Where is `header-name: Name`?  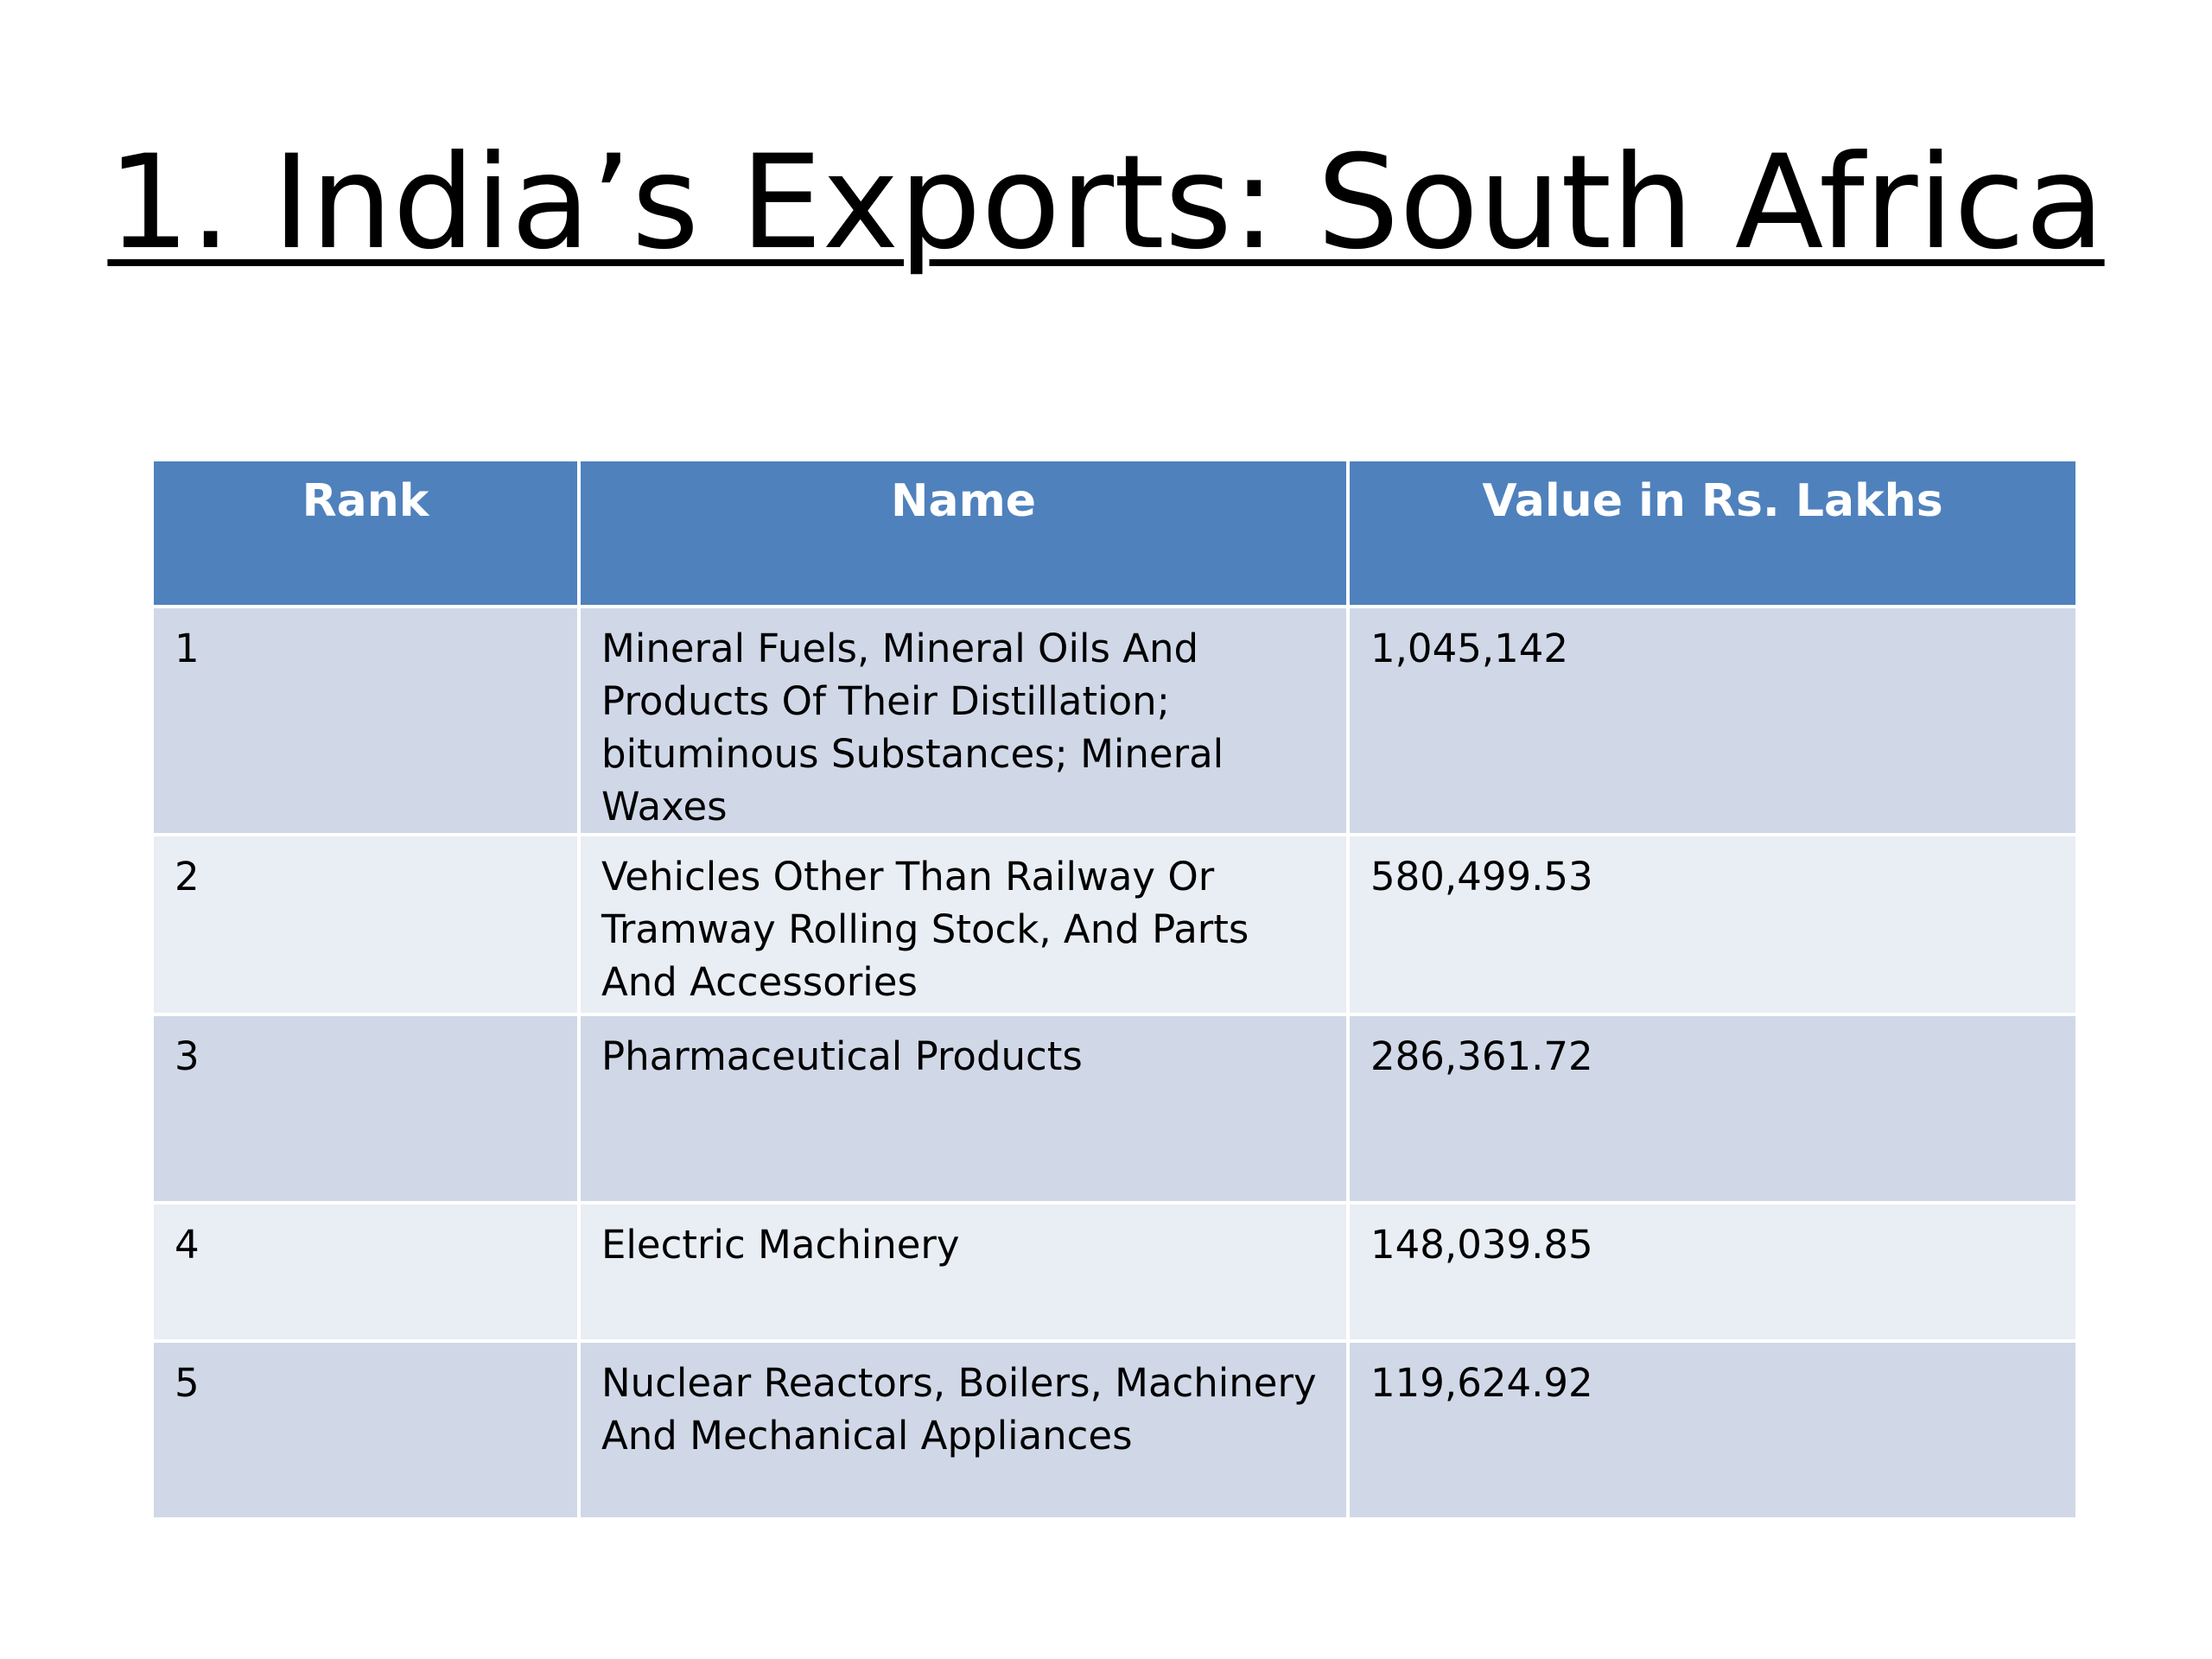
header-name: Name is located at coordinates (963, 533).